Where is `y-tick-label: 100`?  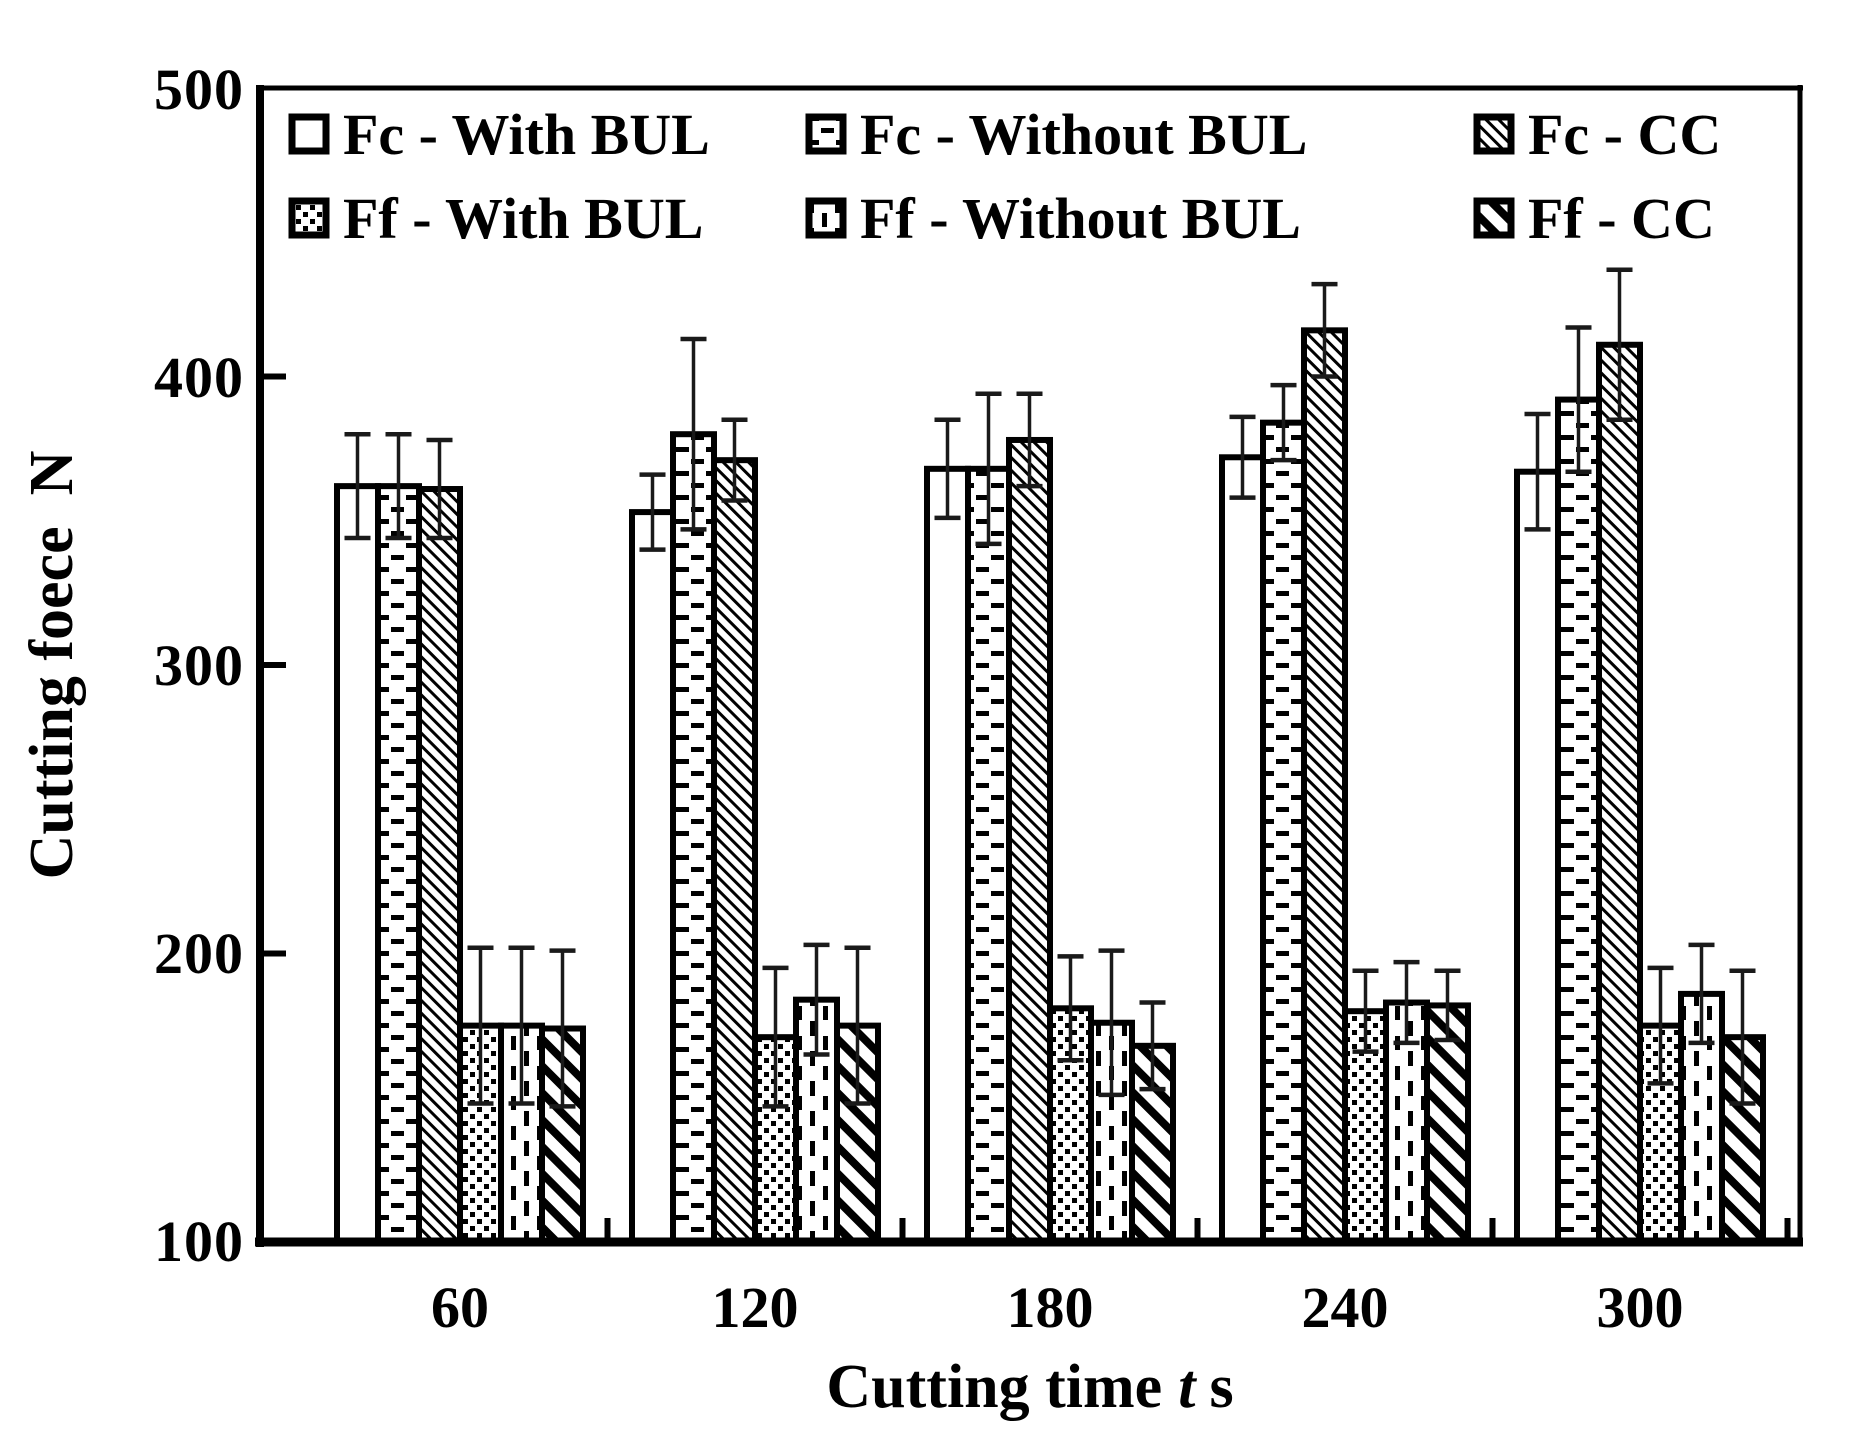 y-tick-label: 100 is located at coordinates (199, 1241).